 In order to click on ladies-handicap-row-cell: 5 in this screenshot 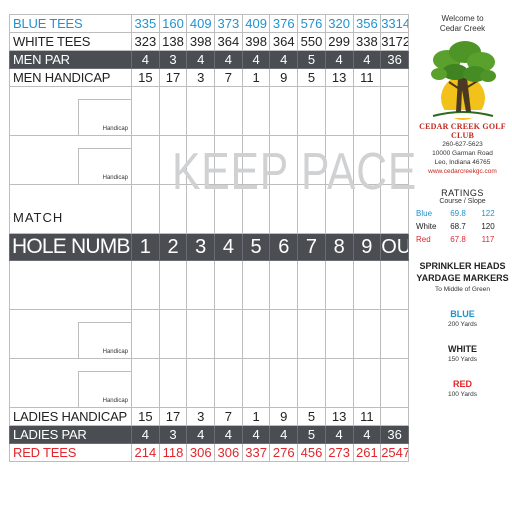, I will do `click(311, 416)`.